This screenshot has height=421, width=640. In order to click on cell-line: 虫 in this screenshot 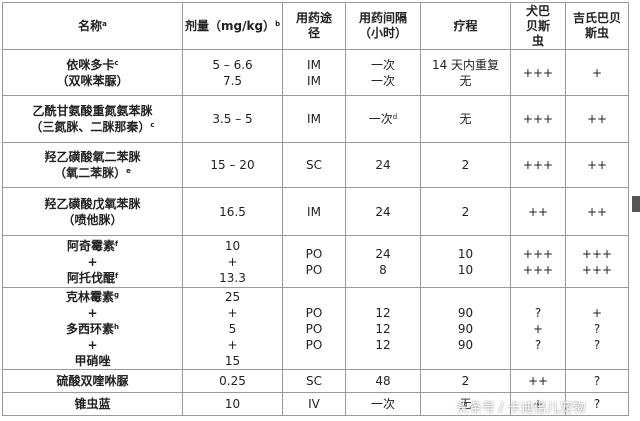, I will do `click(537, 40)`.